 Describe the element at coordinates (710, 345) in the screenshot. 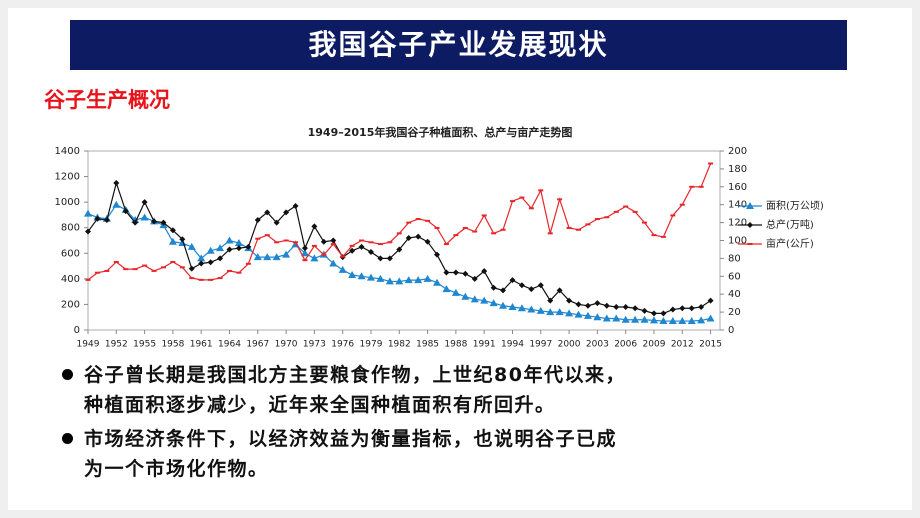

I see `x-tick-label: 2015` at that location.